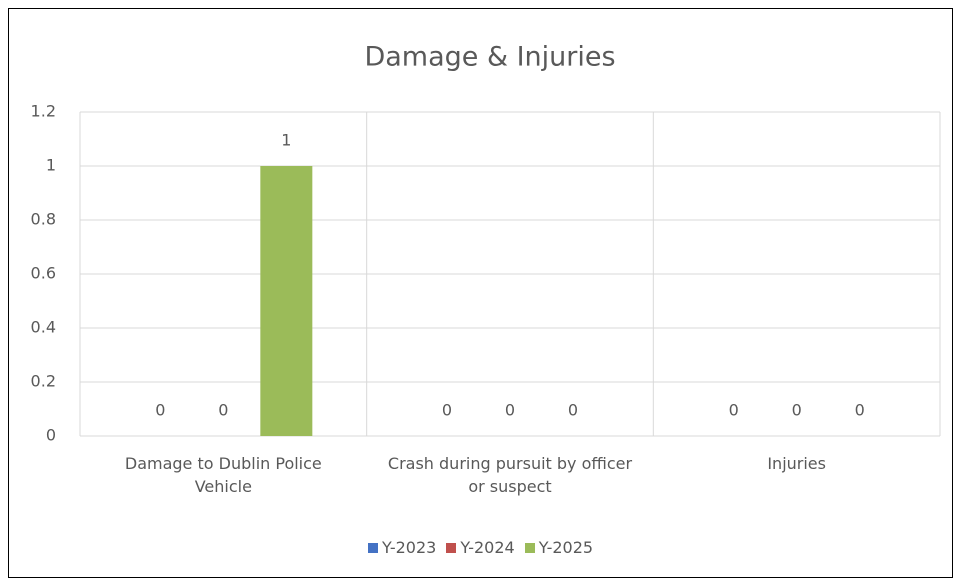 The image size is (961, 586). Describe the element at coordinates (223, 475) in the screenshot. I see `x-tick-label: Damage to Dublin Police Vehicle` at that location.